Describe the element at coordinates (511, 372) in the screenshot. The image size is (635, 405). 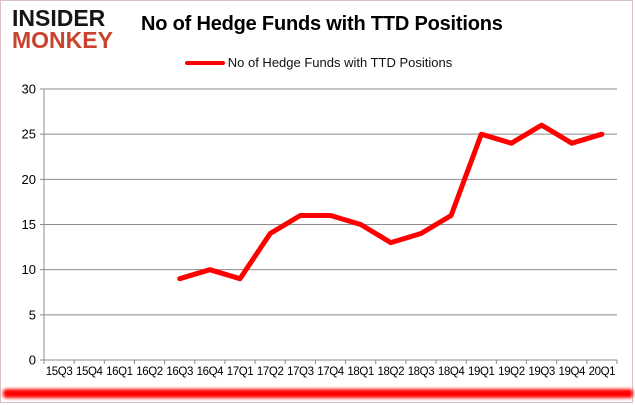
I see `x-tick-label: 19Q2` at that location.